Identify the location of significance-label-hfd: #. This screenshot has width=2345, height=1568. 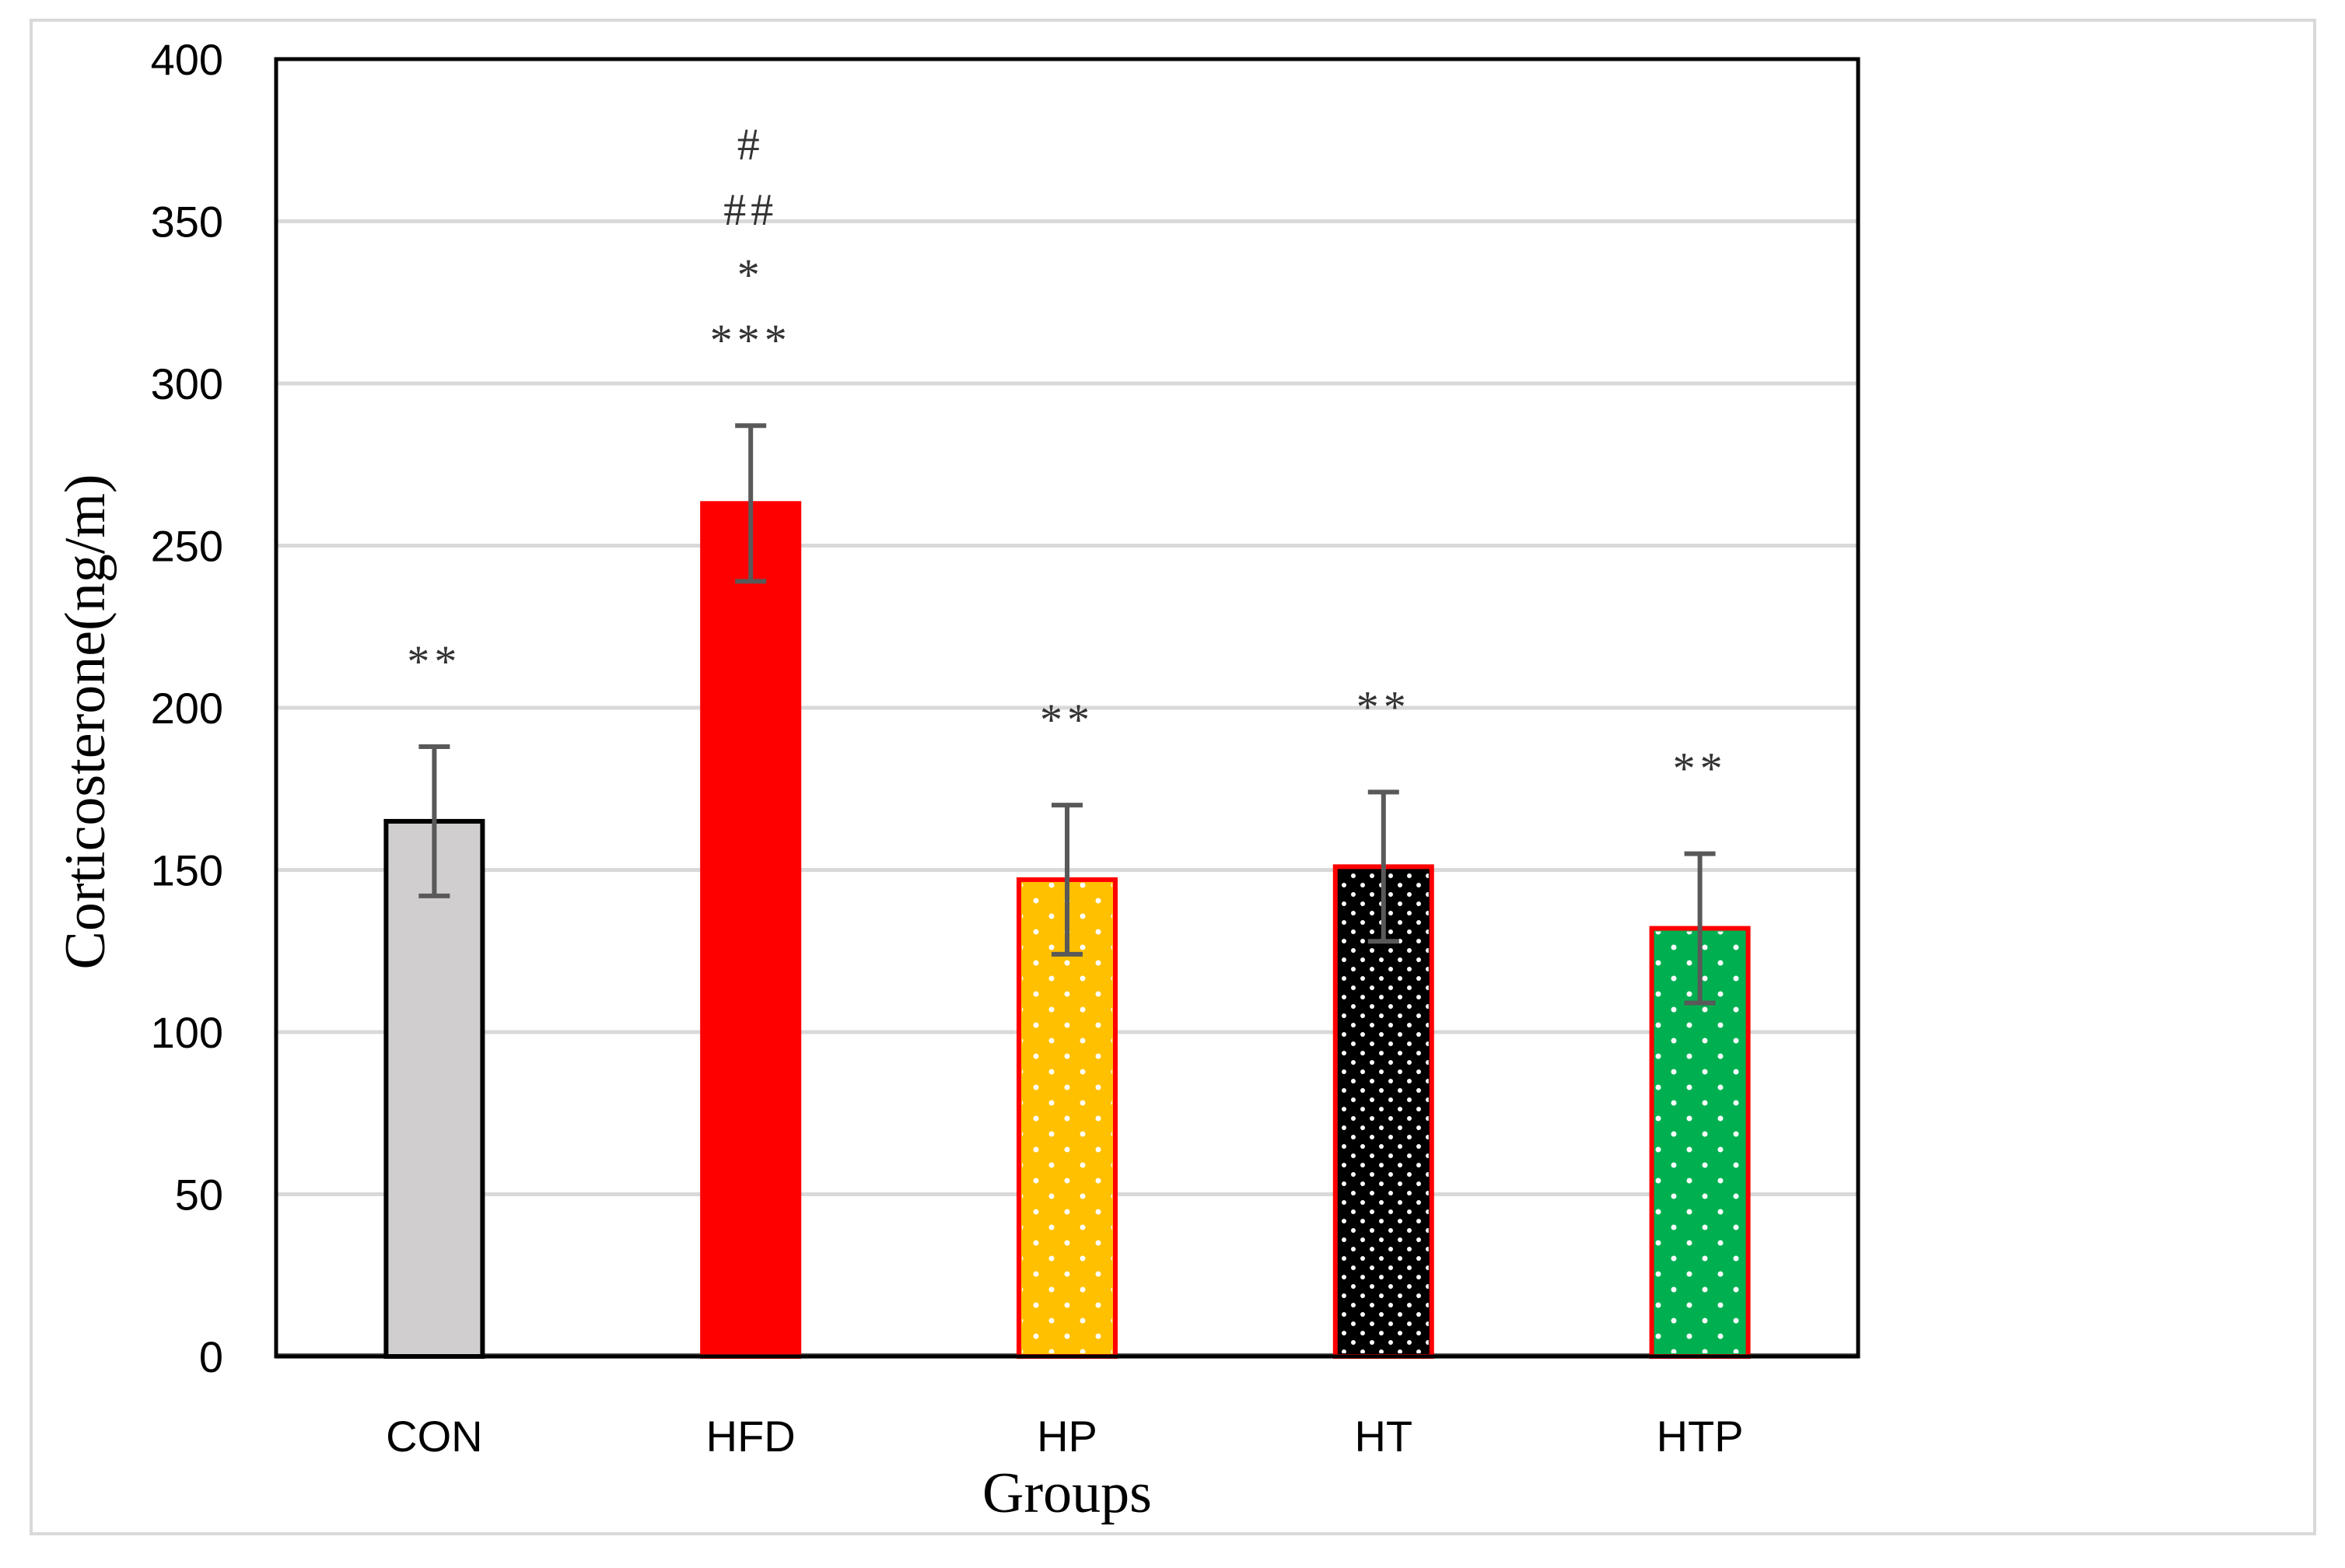
(751, 145).